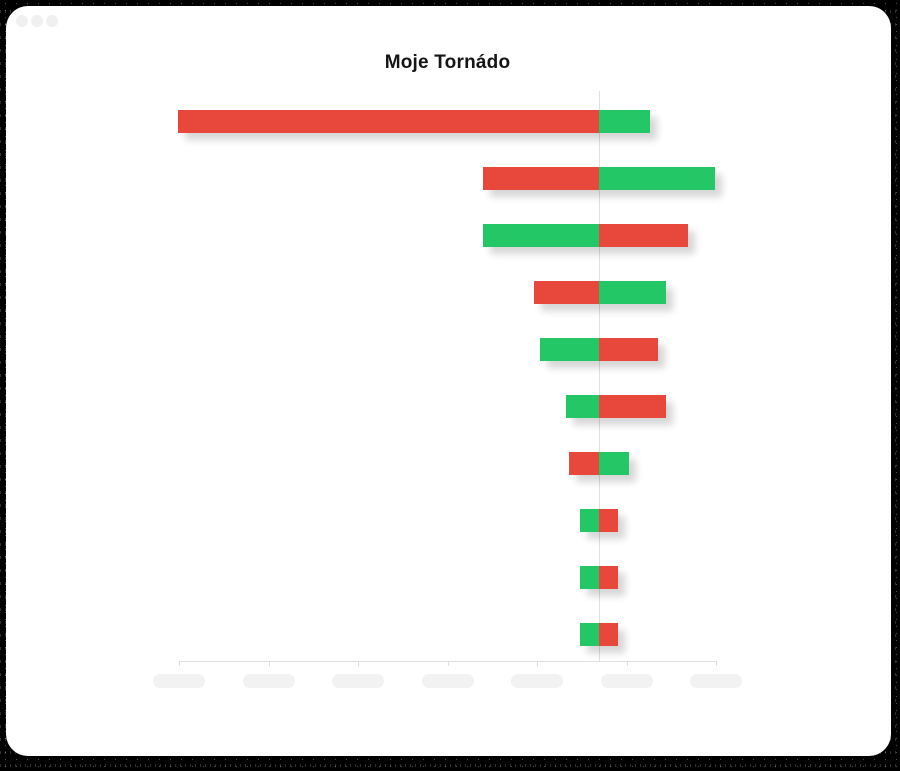 This screenshot has height=771, width=900. What do you see at coordinates (599, 376) in the screenshot?
I see `baseline-gridline` at bounding box center [599, 376].